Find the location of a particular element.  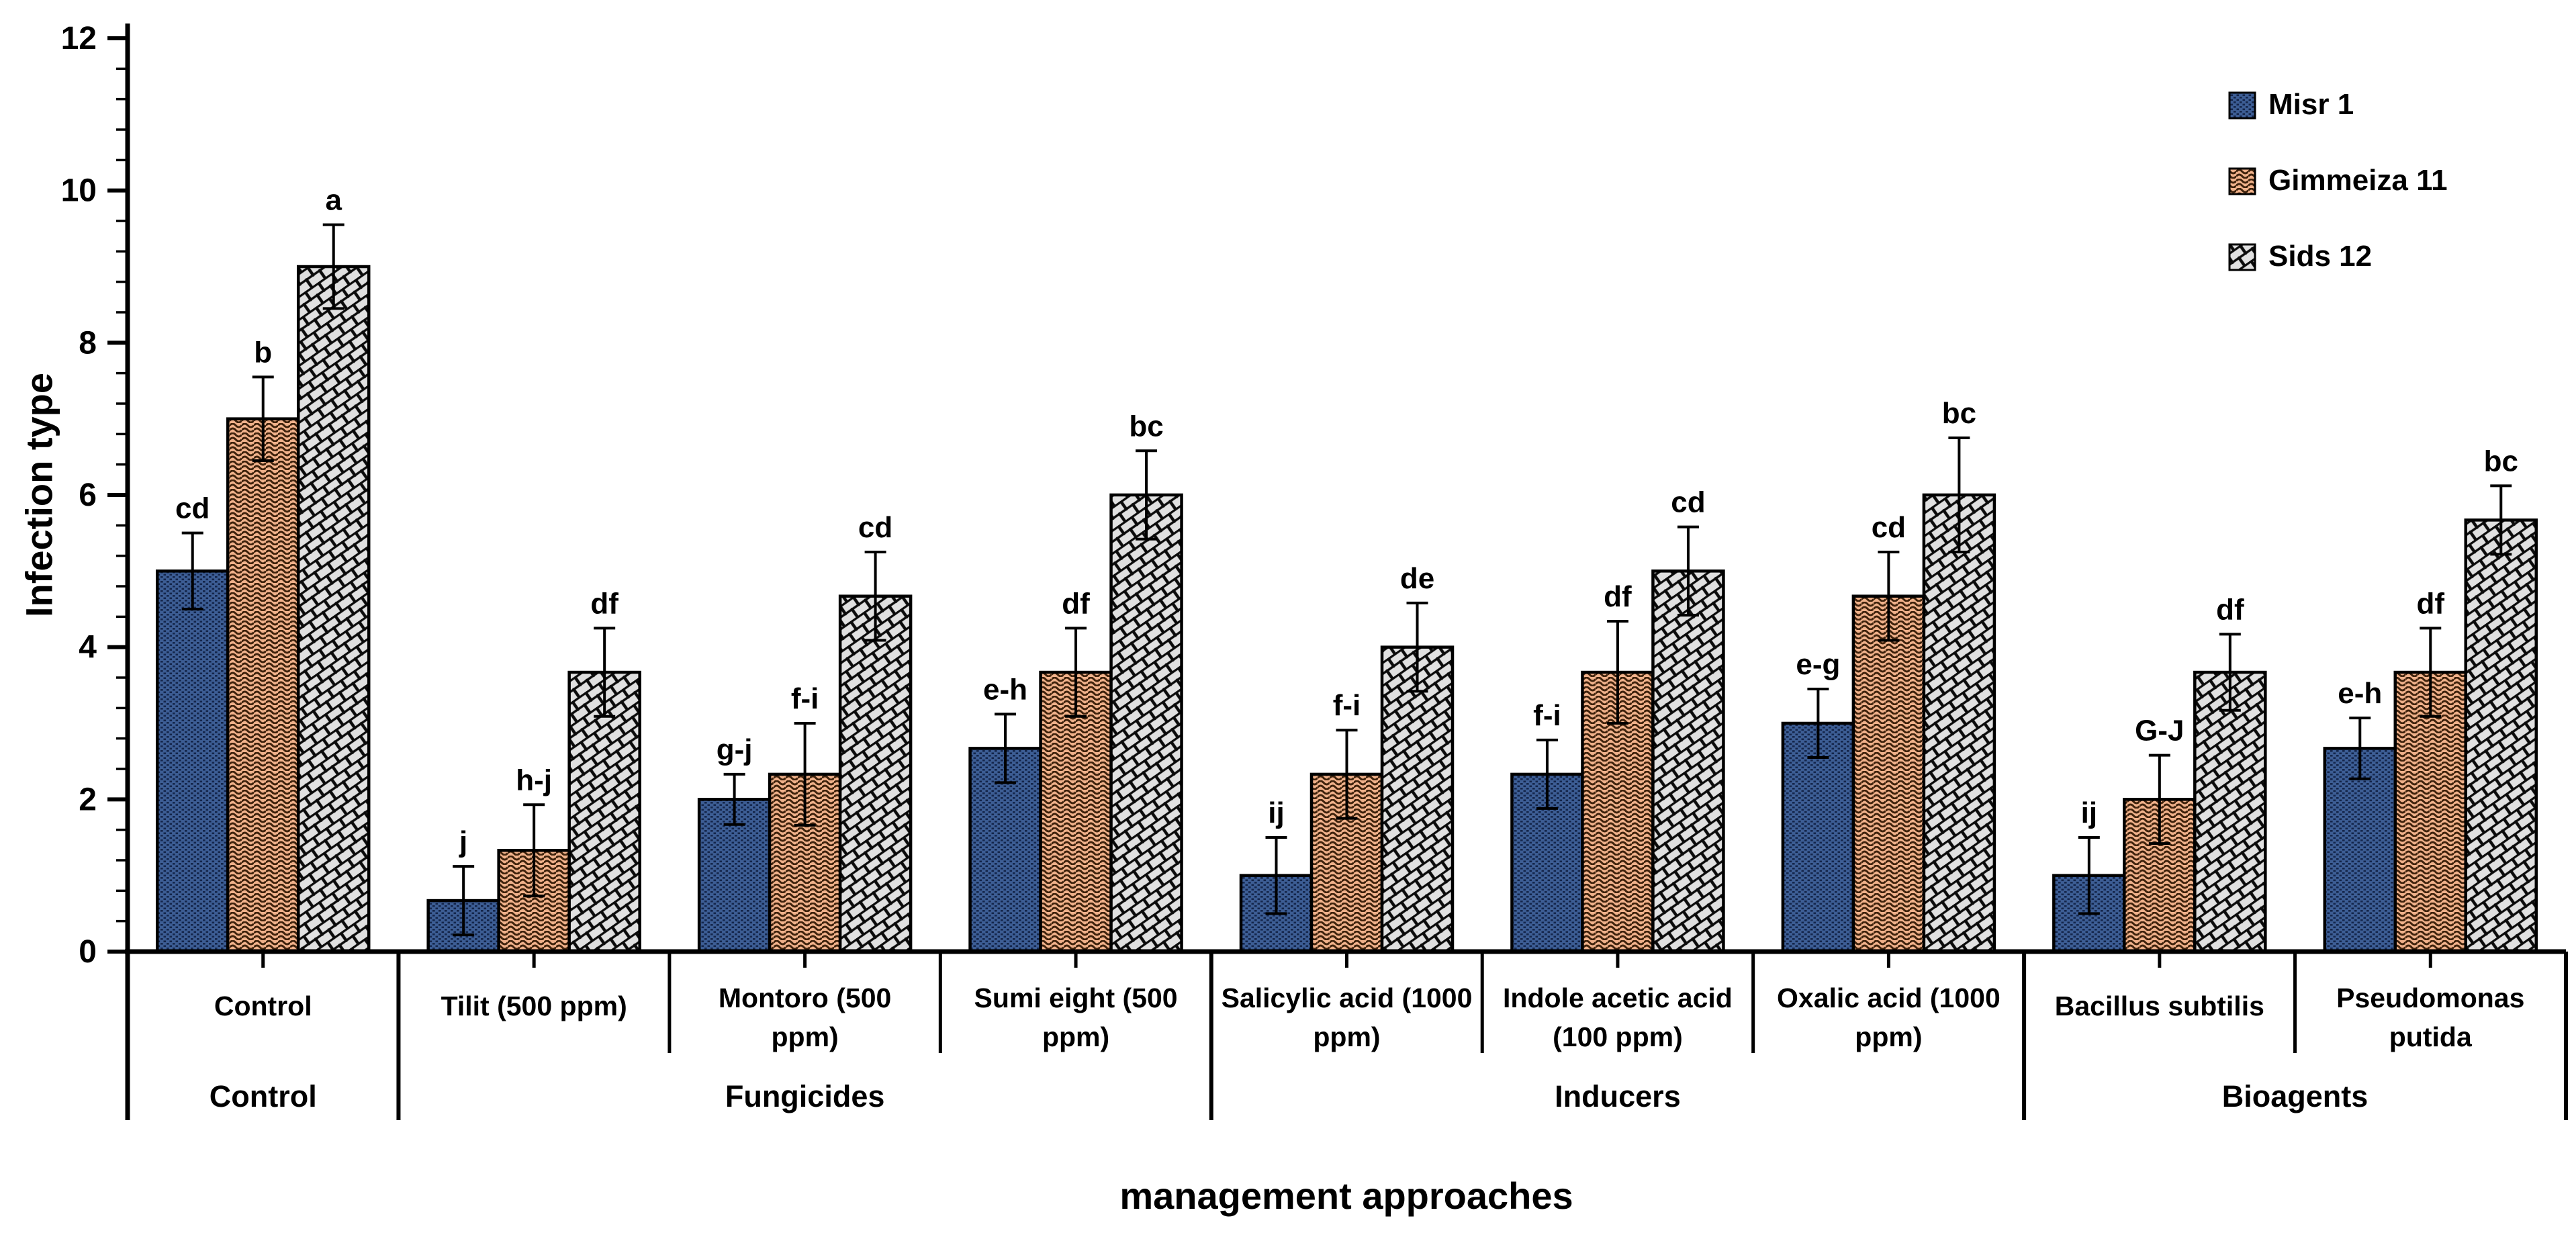

treatment-label-line: Indole acetic acid is located at coordinates (1618, 997).